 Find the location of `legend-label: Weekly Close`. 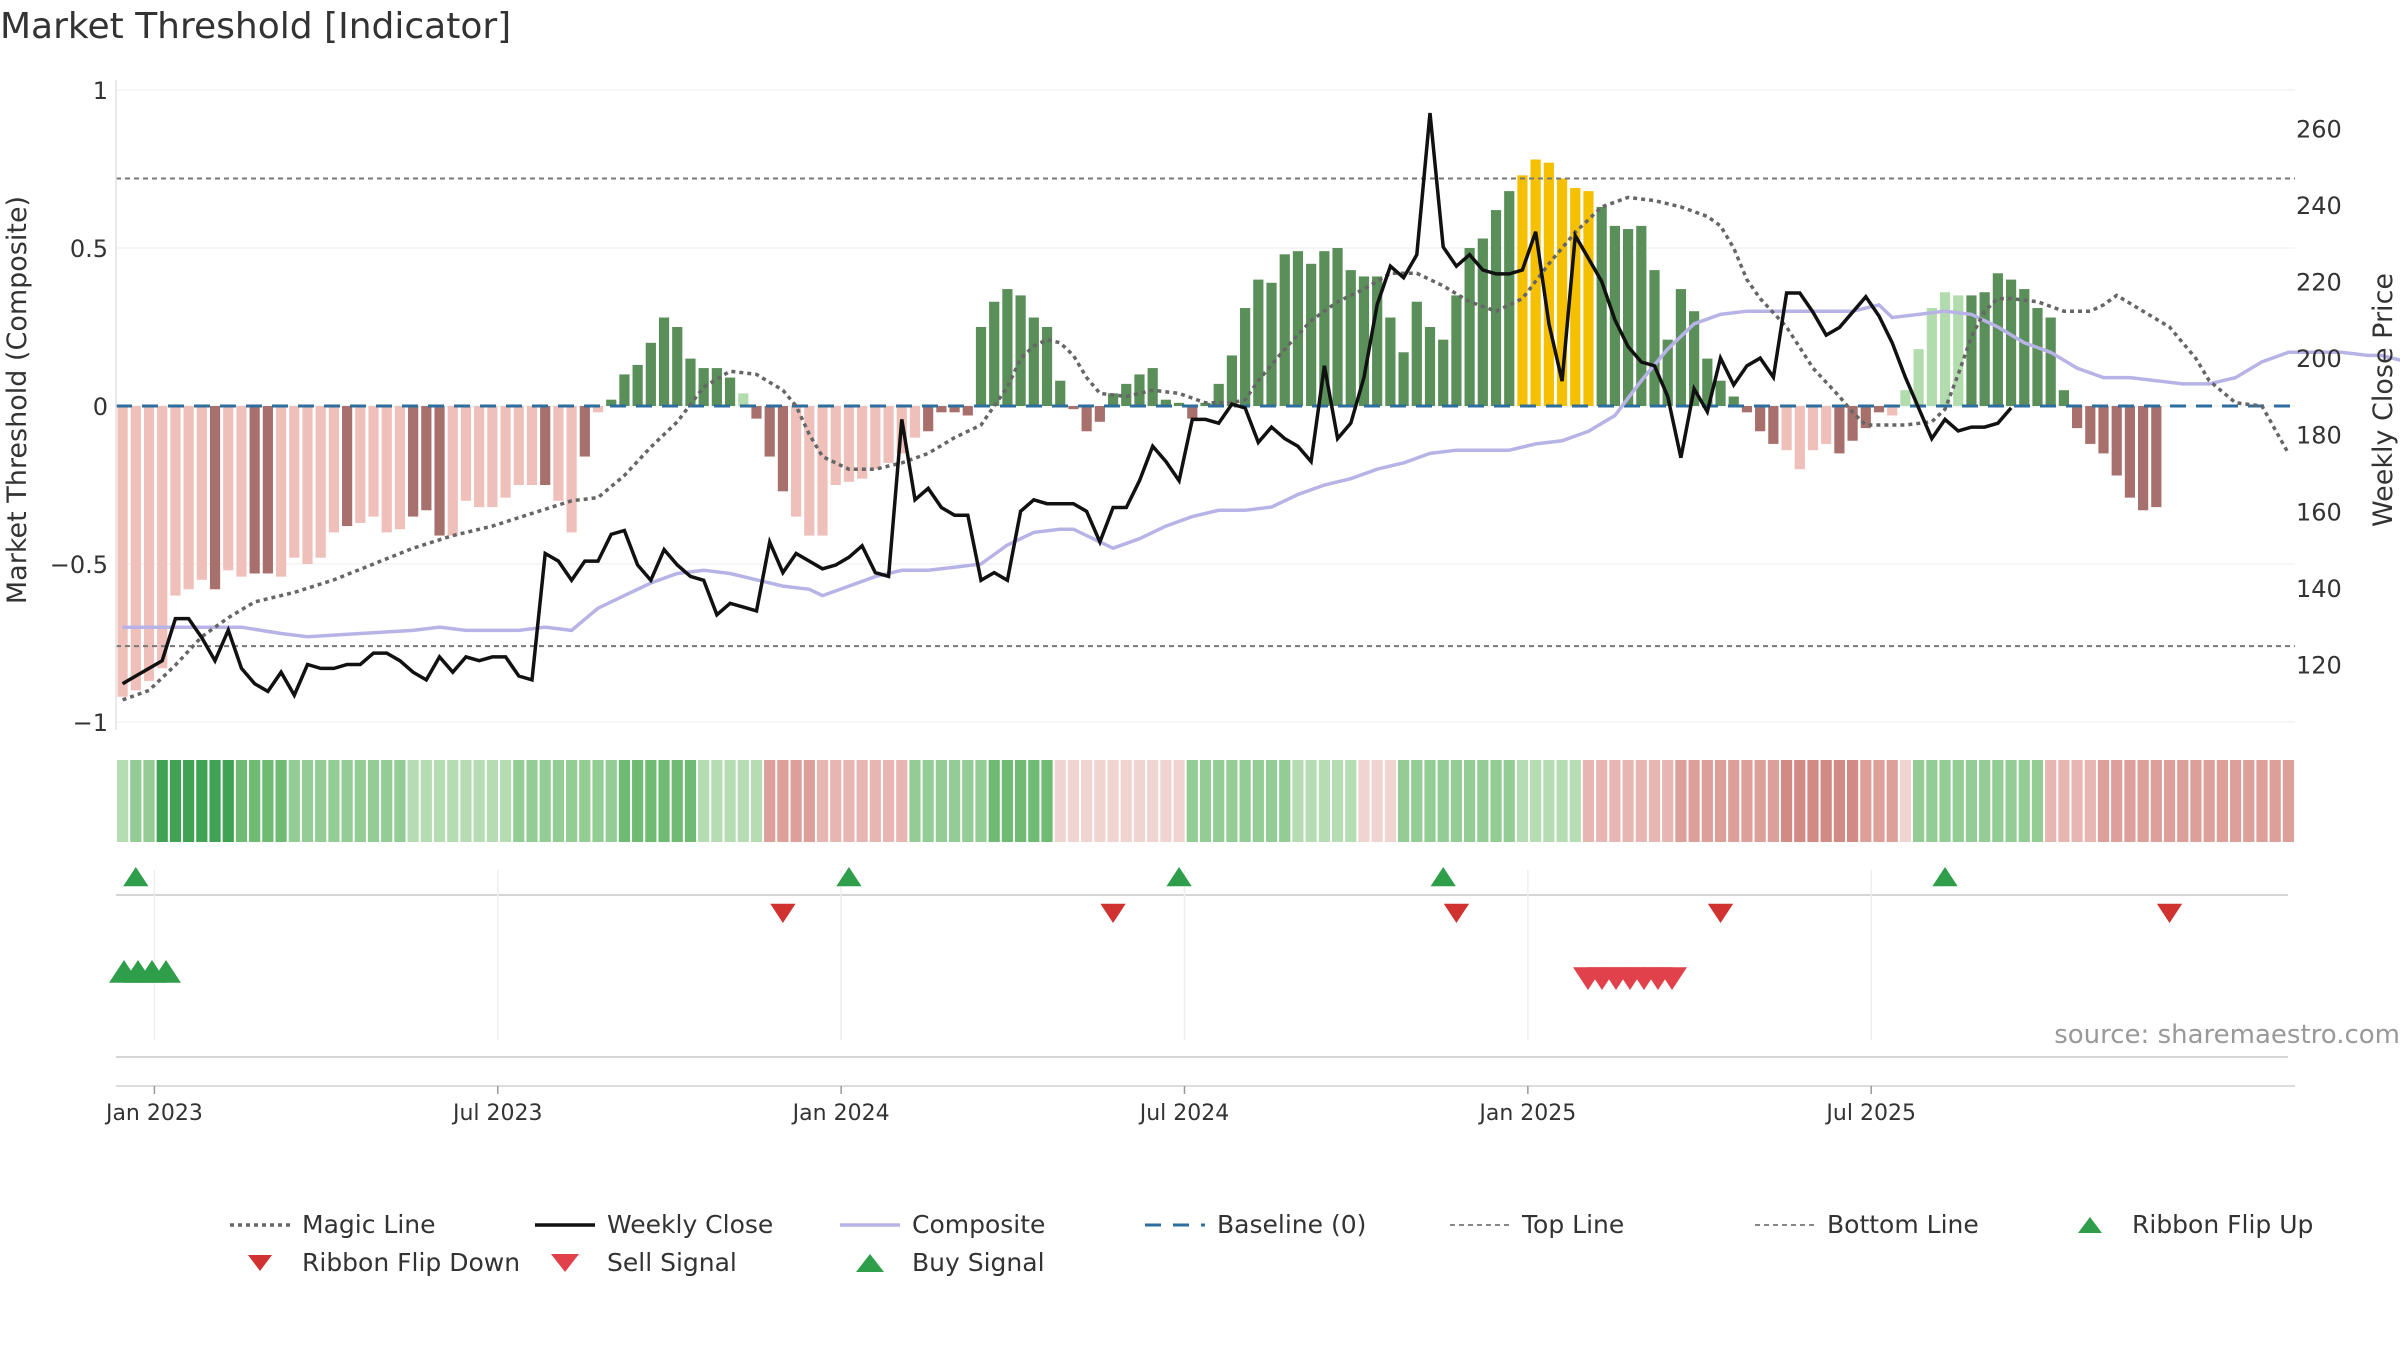

legend-label: Weekly Close is located at coordinates (690, 1224).